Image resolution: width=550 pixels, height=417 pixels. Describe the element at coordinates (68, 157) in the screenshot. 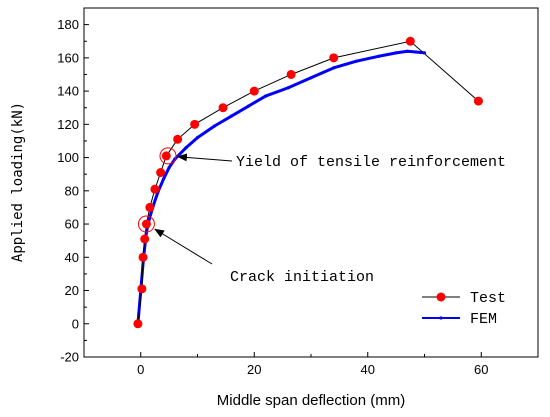

I see `y-tick-label: 100` at that location.